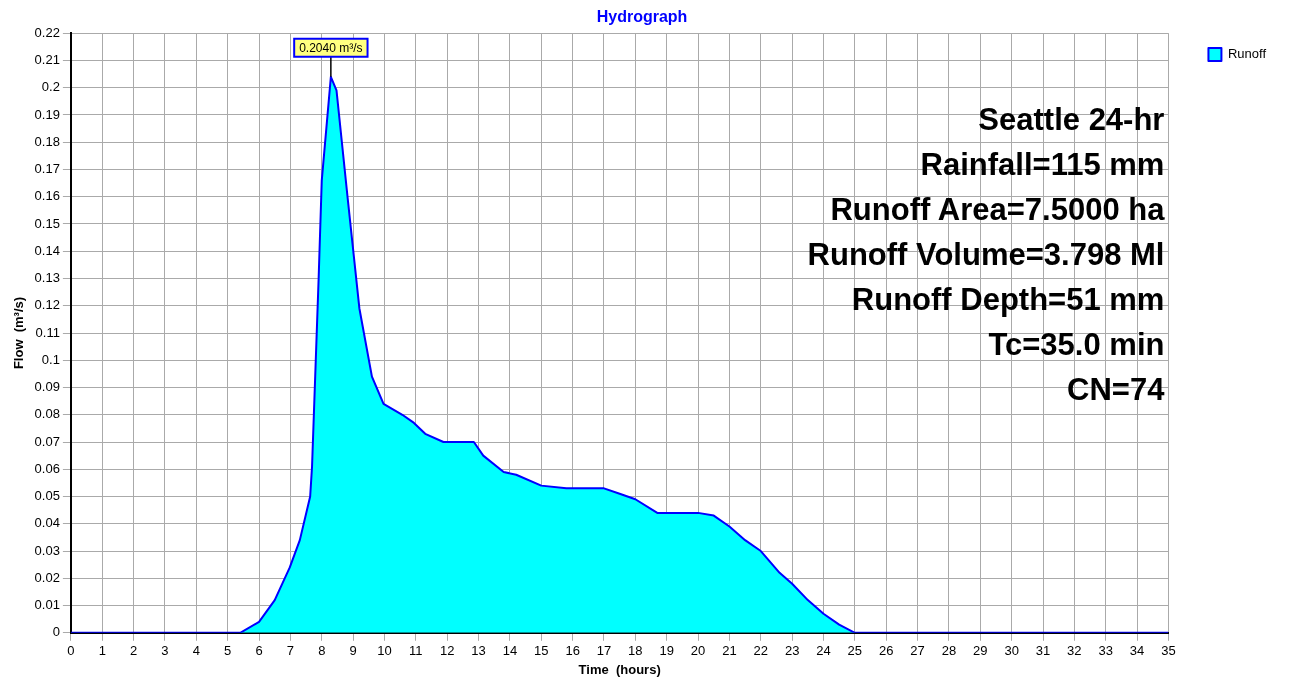  I want to click on x-tick-label: 28, so click(949, 651).